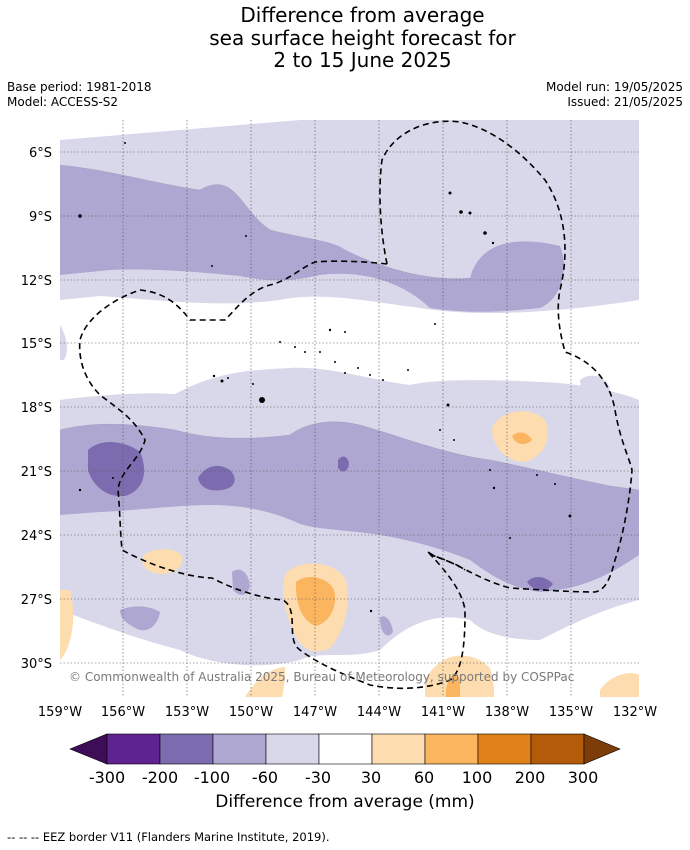  I want to click on lon-tick: 141°W, so click(443, 712).